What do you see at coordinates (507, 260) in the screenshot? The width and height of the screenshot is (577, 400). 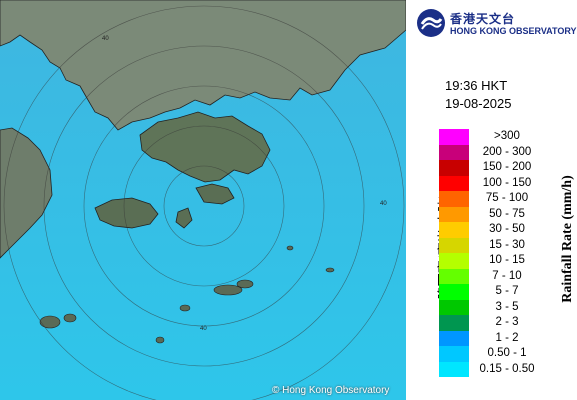 I see `legend-label: 10 - 15` at bounding box center [507, 260].